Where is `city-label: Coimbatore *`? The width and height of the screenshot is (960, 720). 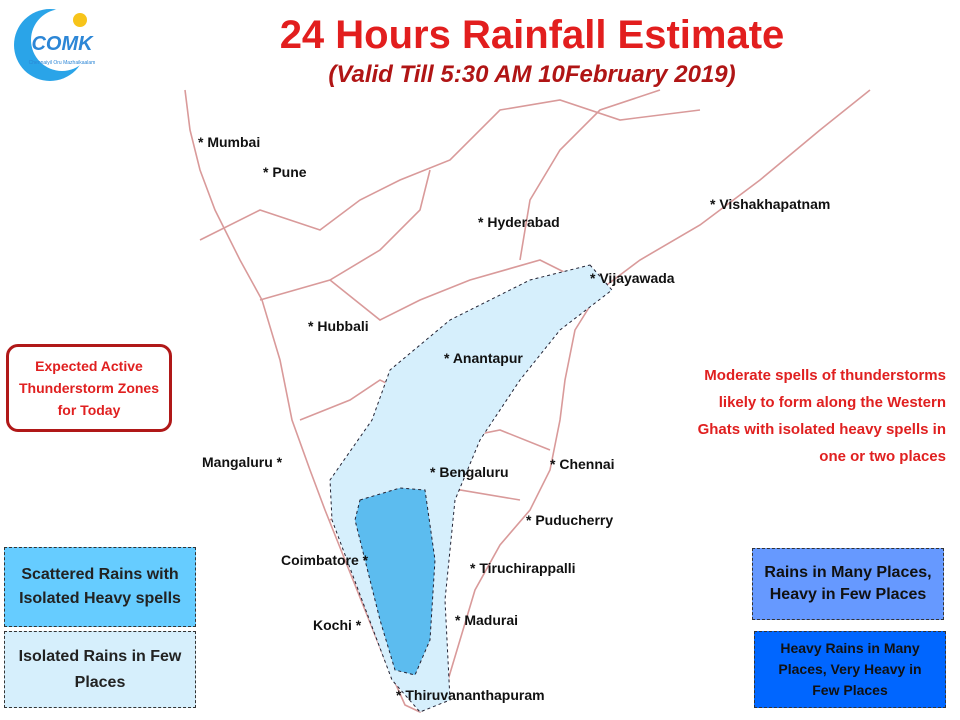
city-label: Coimbatore * is located at coordinates (325, 560).